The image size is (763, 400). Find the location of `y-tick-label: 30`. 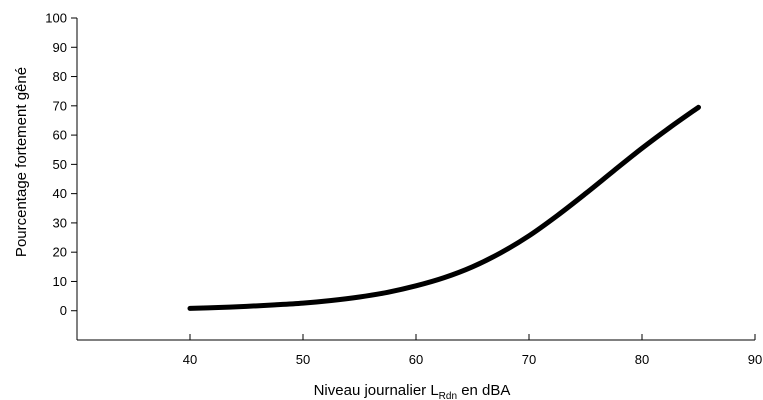

y-tick-label: 30 is located at coordinates (60, 222).